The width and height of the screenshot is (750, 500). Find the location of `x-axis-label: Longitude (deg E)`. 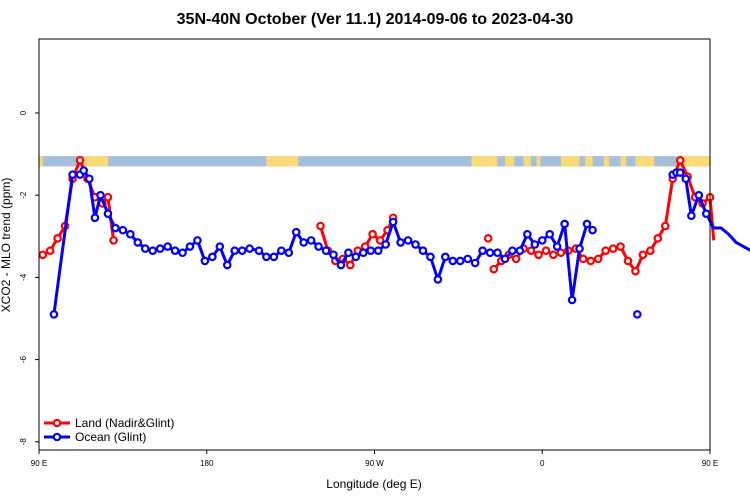

x-axis-label: Longitude (deg E) is located at coordinates (373, 484).